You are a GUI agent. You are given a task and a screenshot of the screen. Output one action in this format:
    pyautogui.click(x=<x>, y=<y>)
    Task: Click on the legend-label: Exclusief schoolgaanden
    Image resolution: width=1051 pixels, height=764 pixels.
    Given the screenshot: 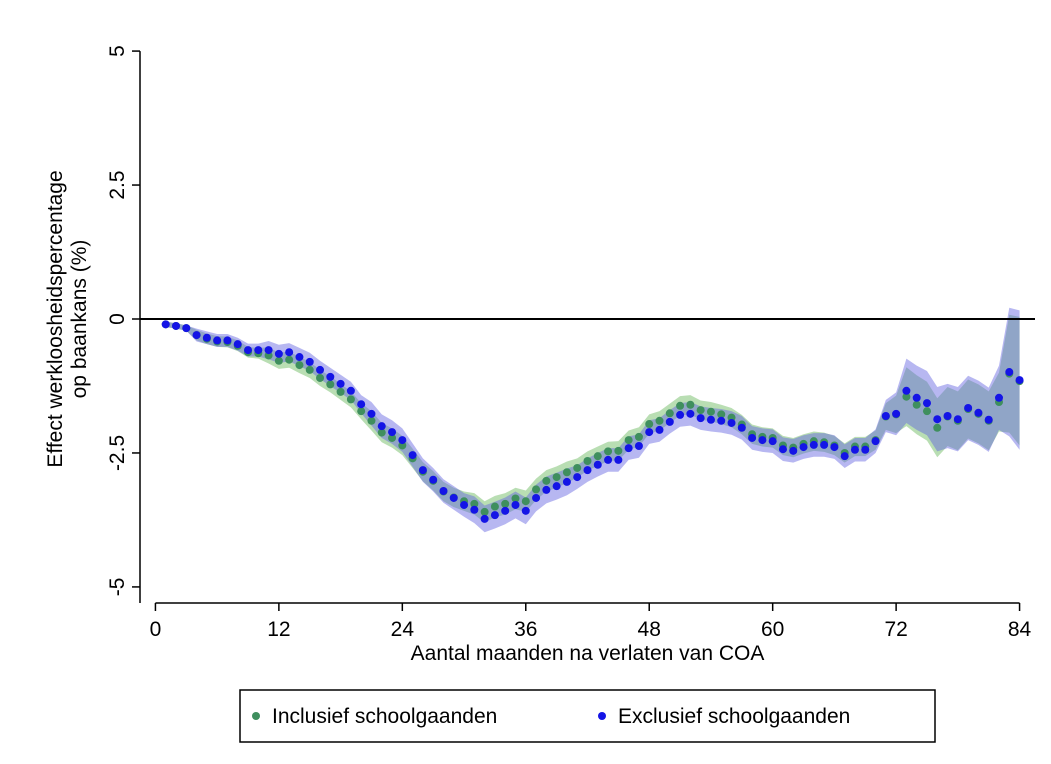 What is the action you would take?
    pyautogui.click(x=734, y=716)
    